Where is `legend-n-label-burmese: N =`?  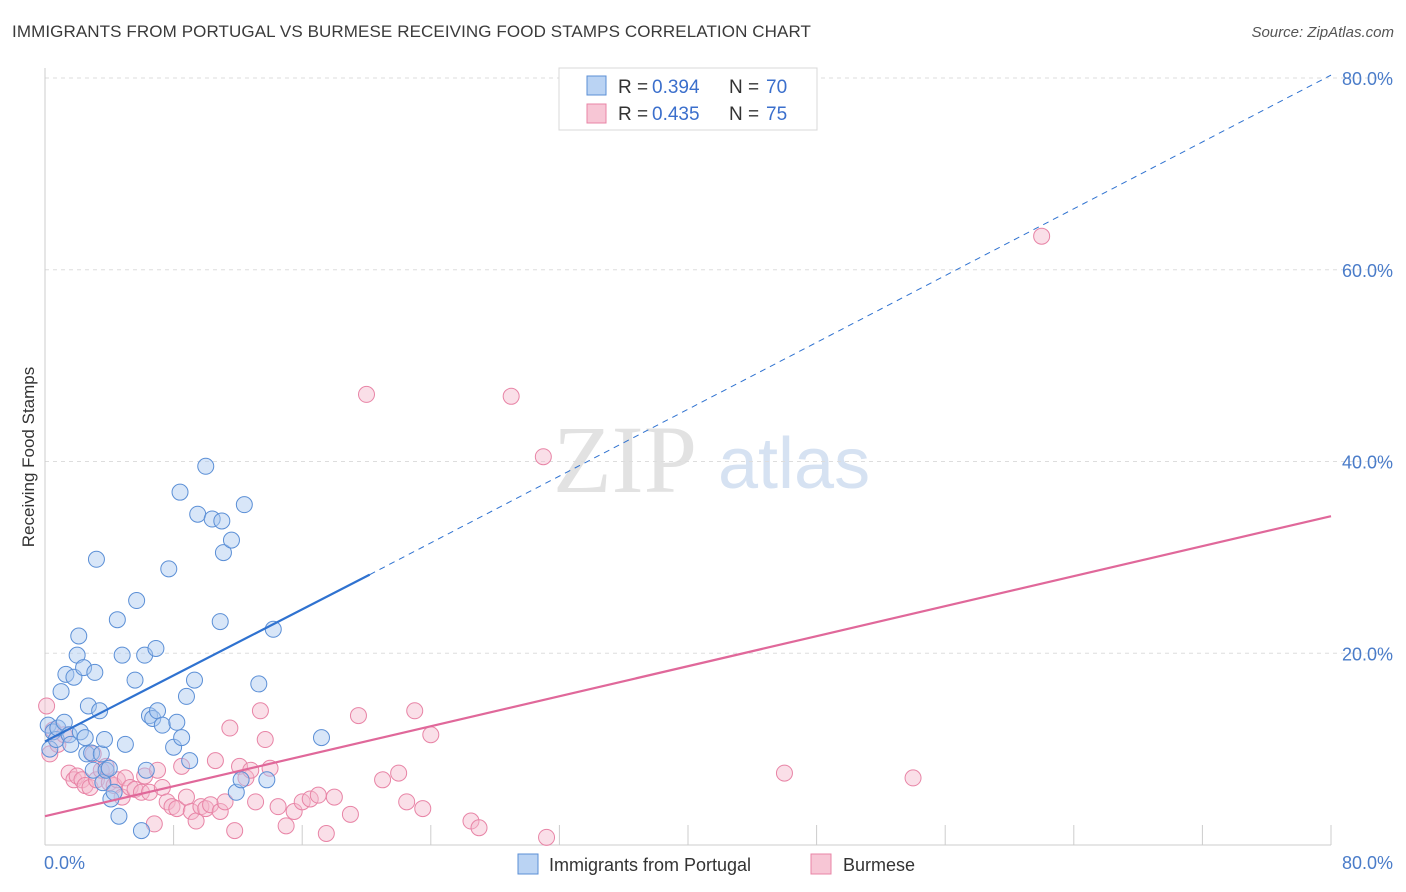 legend-n-label-burmese: N = is located at coordinates (744, 114).